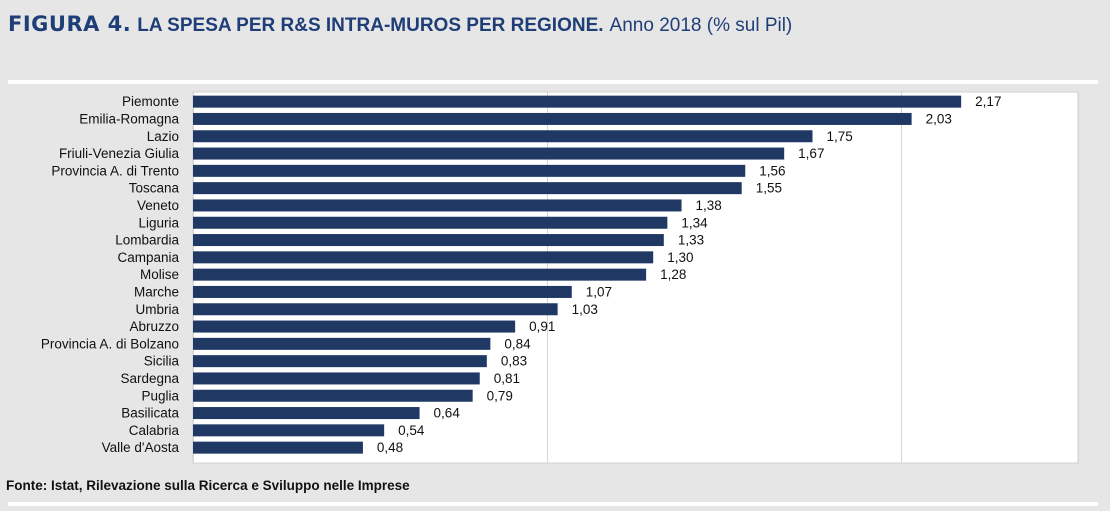  What do you see at coordinates (694, 222) in the screenshot?
I see `value-label: 1,34` at bounding box center [694, 222].